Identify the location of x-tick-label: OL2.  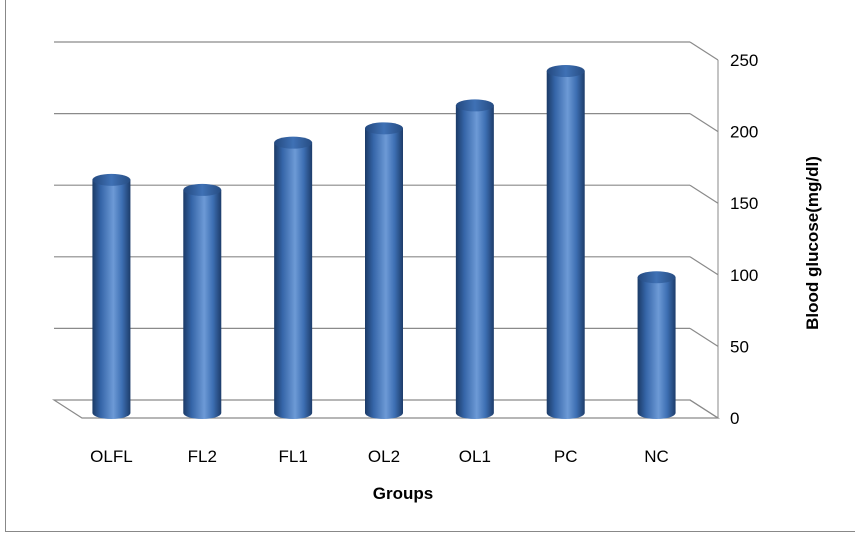
(384, 456).